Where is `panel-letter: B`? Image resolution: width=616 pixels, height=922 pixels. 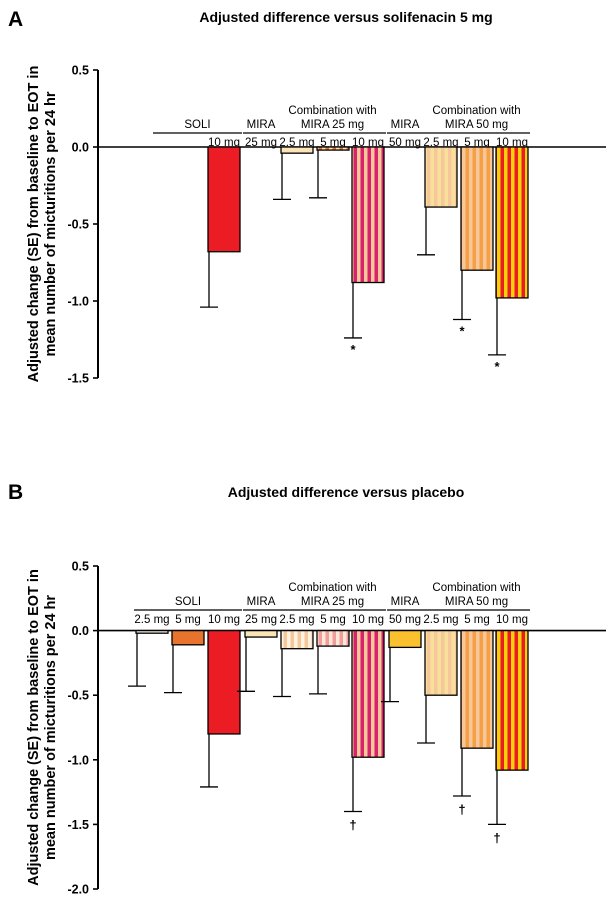 panel-letter: B is located at coordinates (15, 492).